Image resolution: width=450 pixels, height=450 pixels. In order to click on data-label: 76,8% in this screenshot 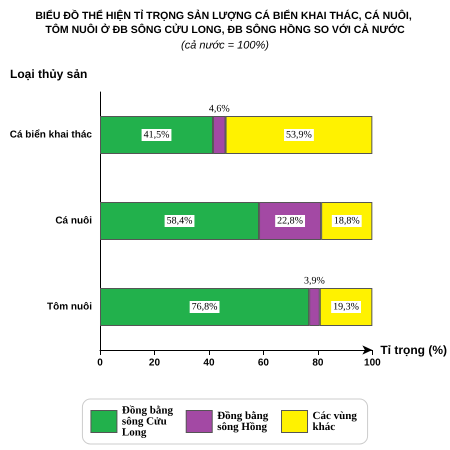, I will do `click(205, 307)`.